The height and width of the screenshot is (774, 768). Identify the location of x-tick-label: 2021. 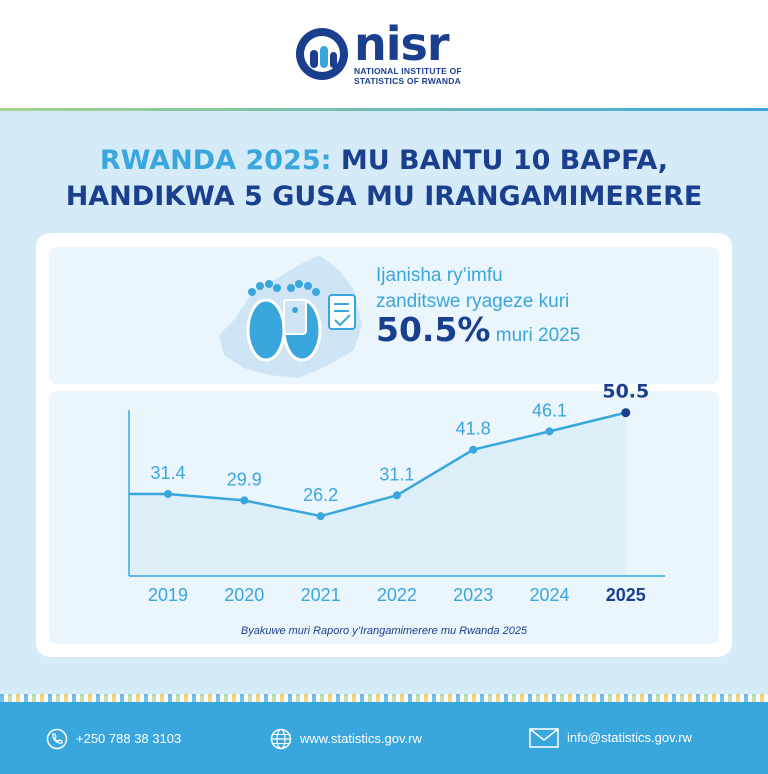
(321, 595).